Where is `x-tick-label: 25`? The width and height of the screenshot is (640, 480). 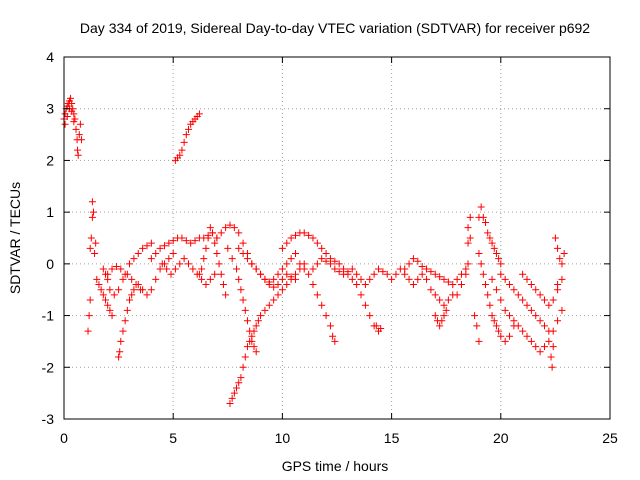
x-tick-label: 25 is located at coordinates (610, 438).